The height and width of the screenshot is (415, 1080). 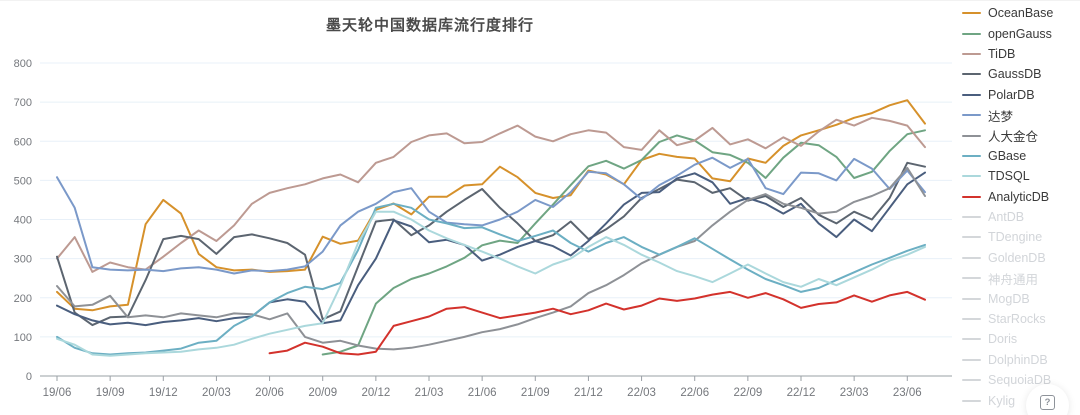 What do you see at coordinates (1009, 176) in the screenshot?
I see `legend-label: TDSQL` at bounding box center [1009, 176].